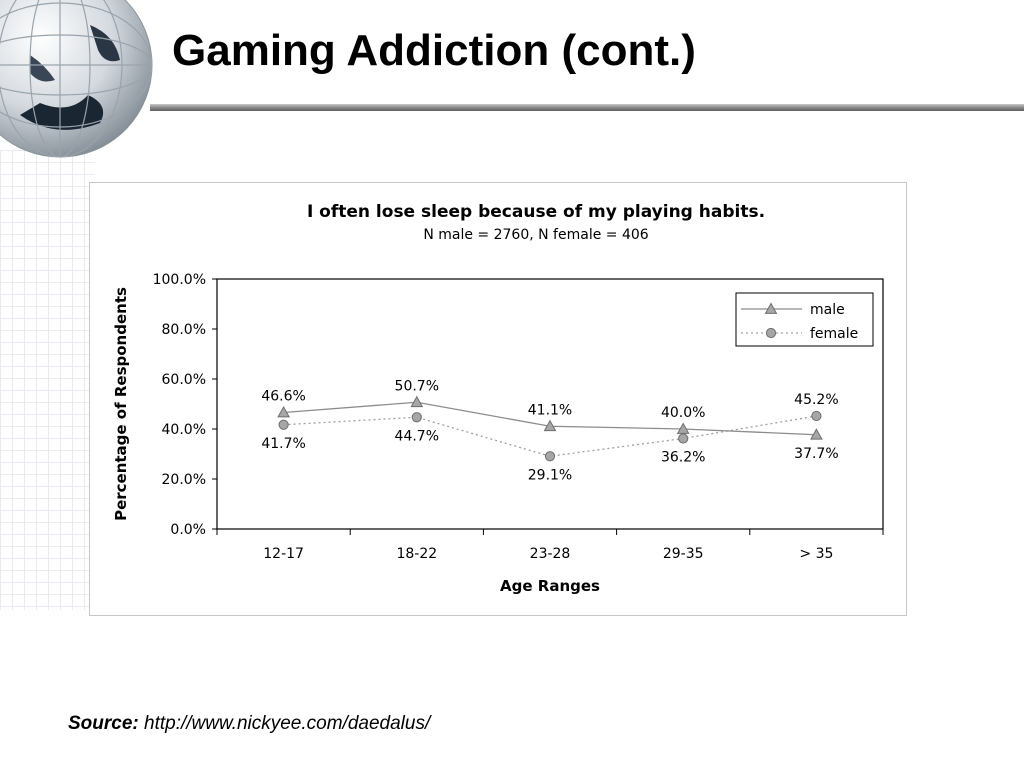  I want to click on legend-label-female: female, so click(834, 334).